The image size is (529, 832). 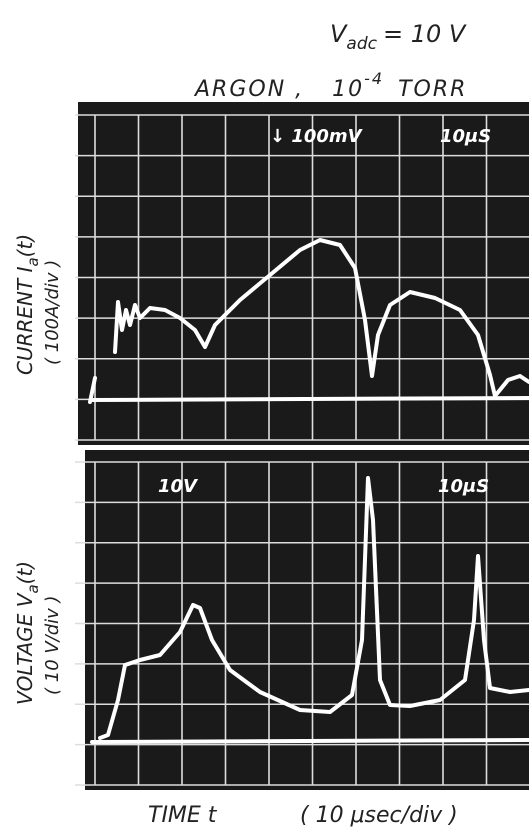 What do you see at coordinates (361, 44) in the screenshot?
I see `subscript: adc` at bounding box center [361, 44].